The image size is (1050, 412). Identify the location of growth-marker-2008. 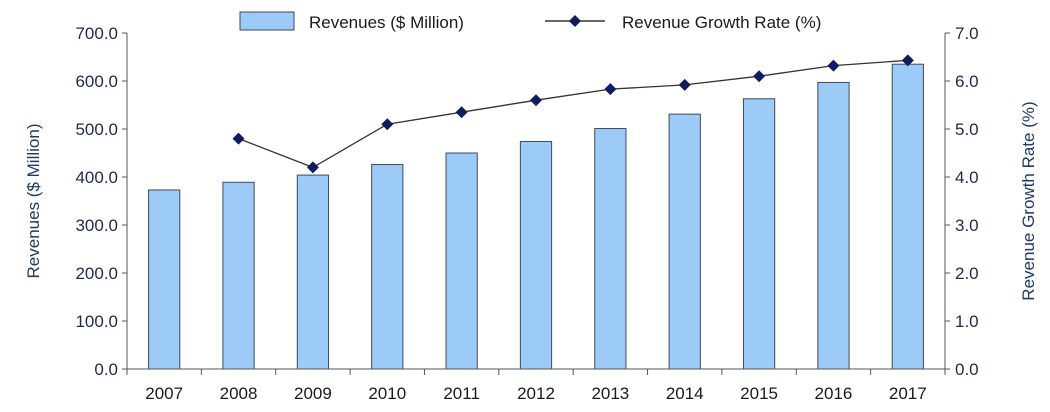
(238, 138).